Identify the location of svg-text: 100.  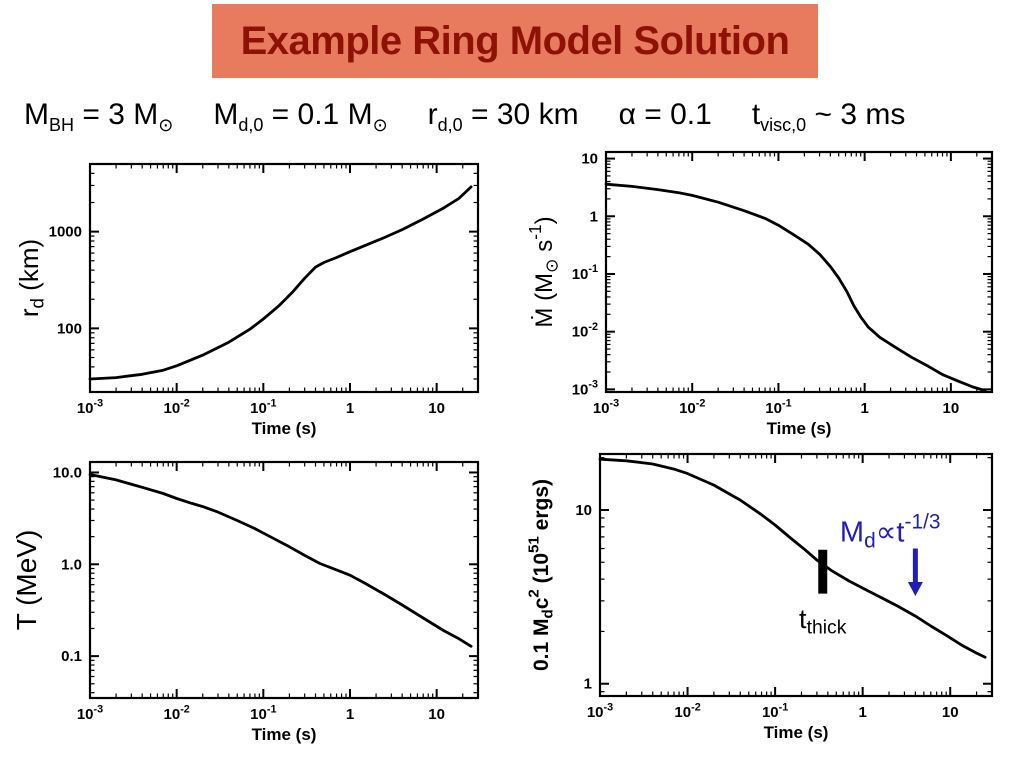
(69, 328).